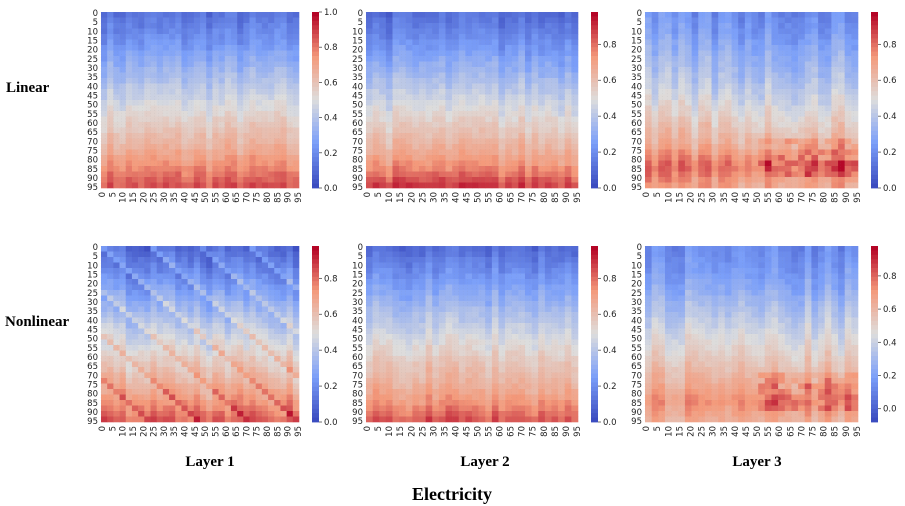  What do you see at coordinates (92, 87) in the screenshot?
I see `y-tick-label: 40` at bounding box center [92, 87].